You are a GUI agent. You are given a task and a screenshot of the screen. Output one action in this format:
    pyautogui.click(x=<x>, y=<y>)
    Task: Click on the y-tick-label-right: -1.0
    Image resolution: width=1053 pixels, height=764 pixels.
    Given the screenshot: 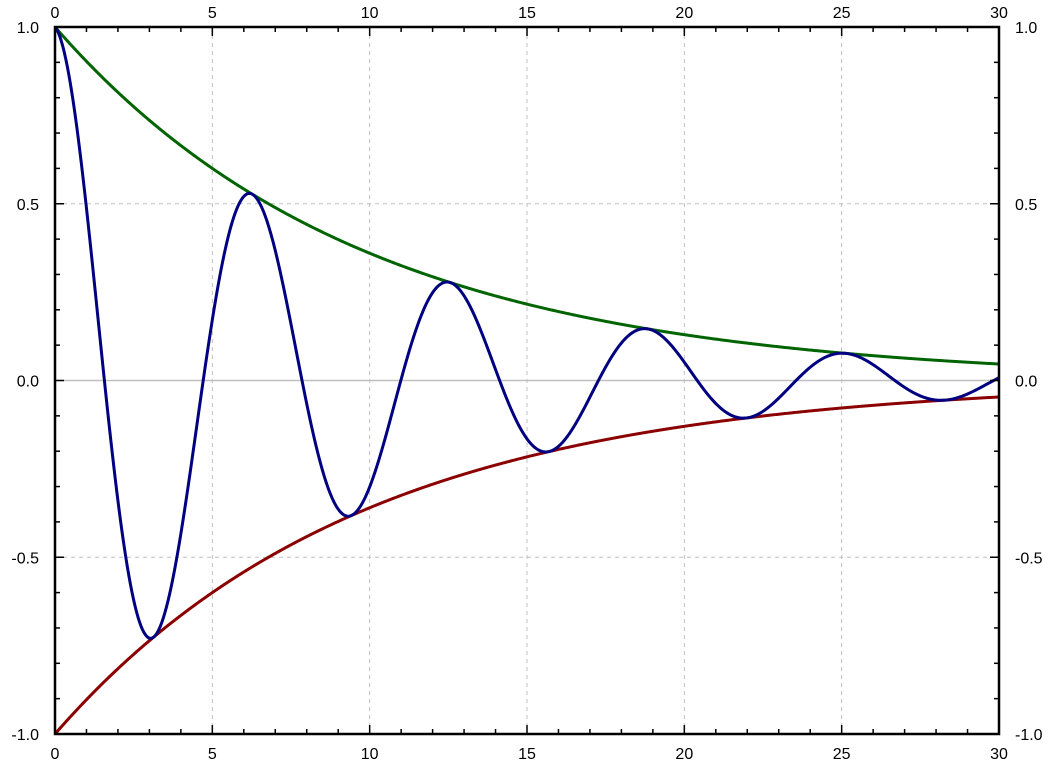 What is the action you would take?
    pyautogui.click(x=1029, y=735)
    